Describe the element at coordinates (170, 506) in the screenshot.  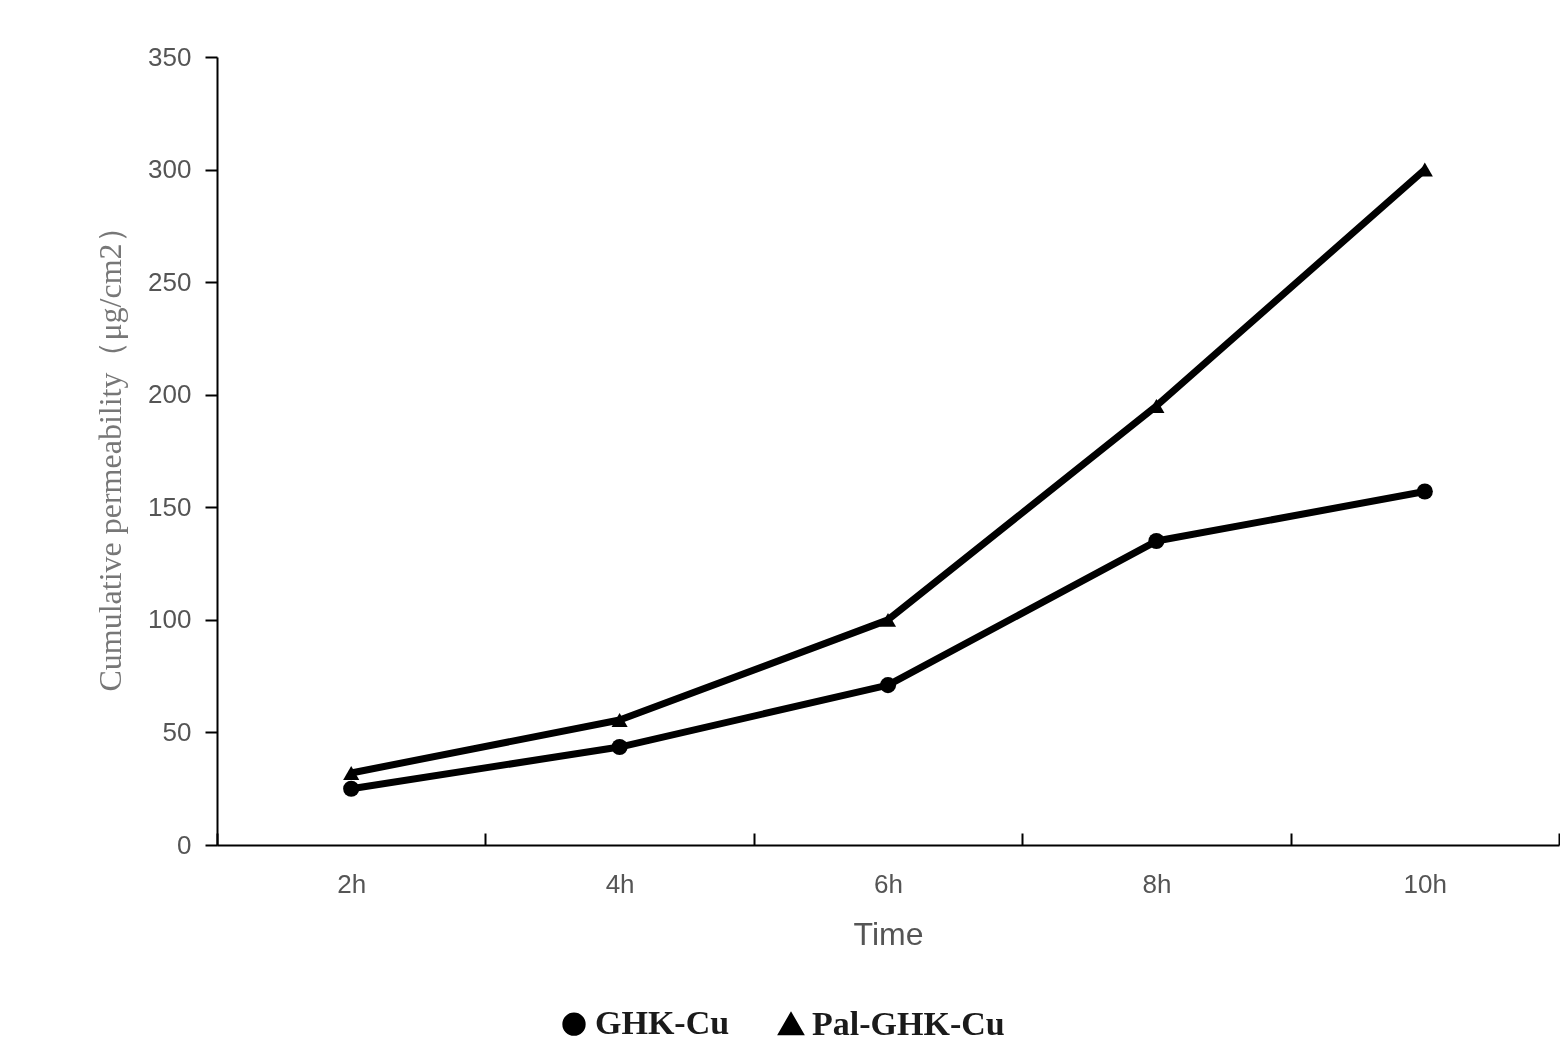
I see `y-tick-label: 150` at that location.